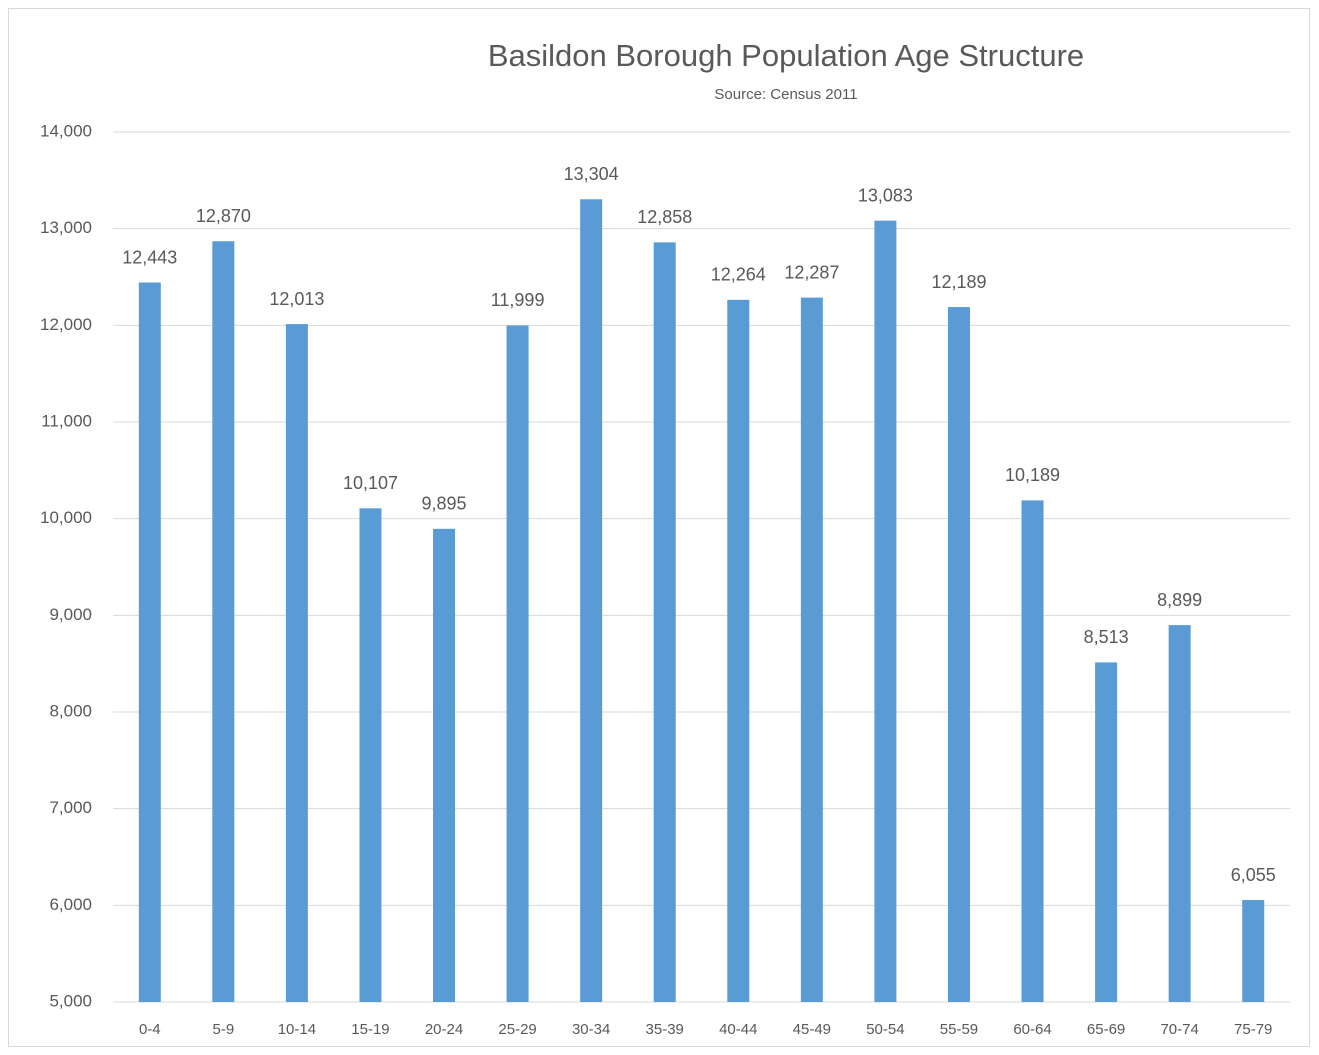  Describe the element at coordinates (1106, 637) in the screenshot. I see `data-label: 8,513` at that location.